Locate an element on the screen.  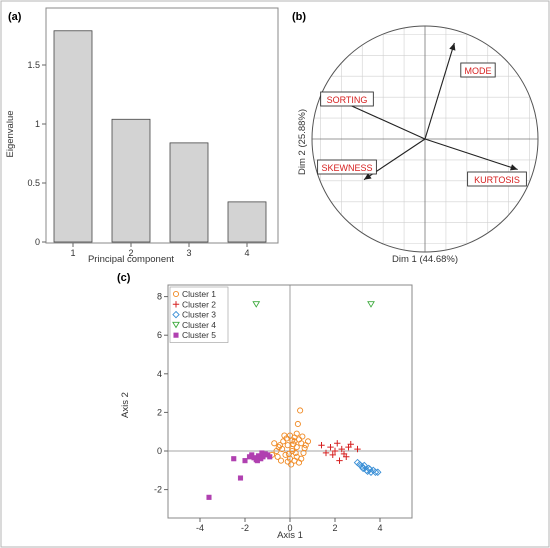
panel-a-x-tick-label: 4 is located at coordinates (246, 253).